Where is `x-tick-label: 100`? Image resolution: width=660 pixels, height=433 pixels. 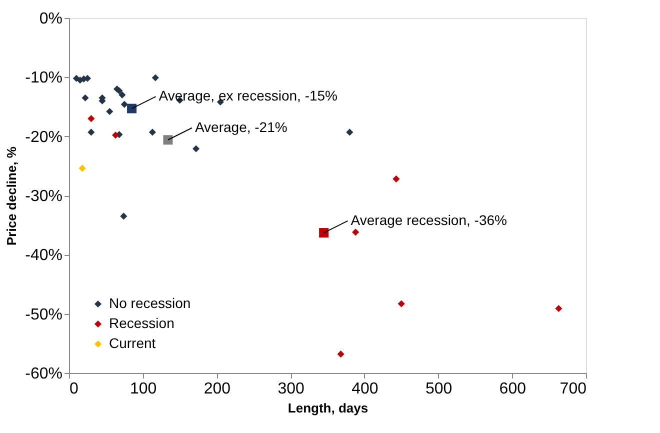 x-tick-label: 100 is located at coordinates (143, 389).